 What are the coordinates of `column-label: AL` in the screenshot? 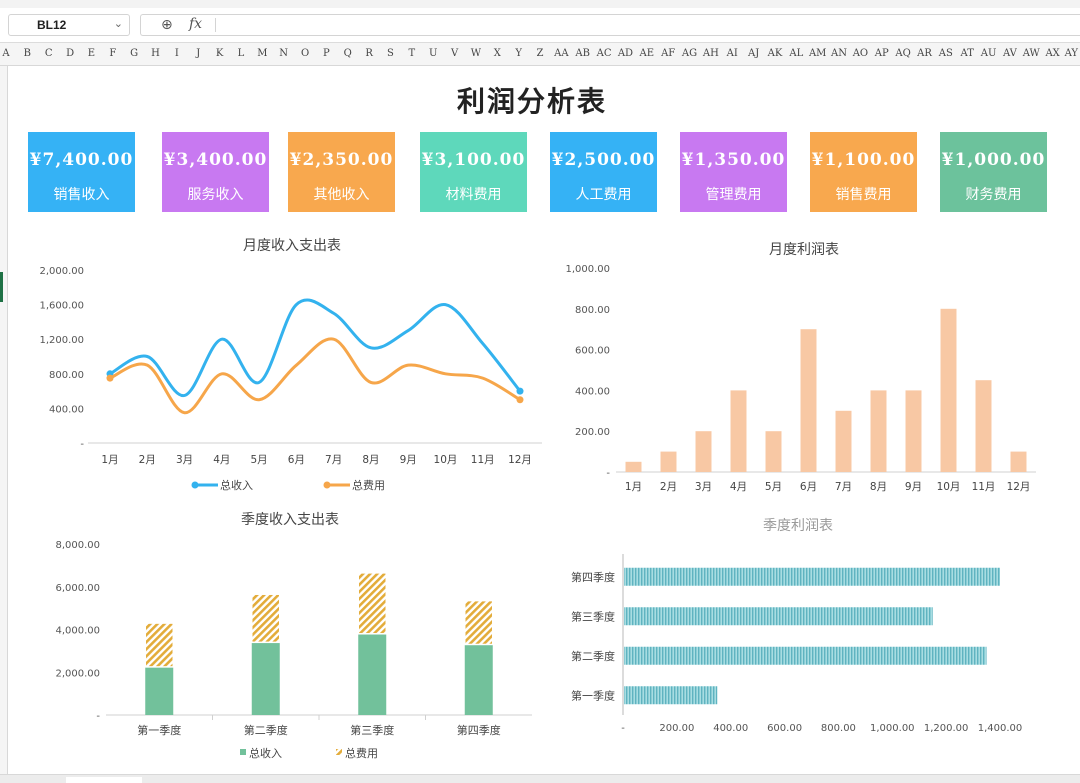 It's located at (796, 53).